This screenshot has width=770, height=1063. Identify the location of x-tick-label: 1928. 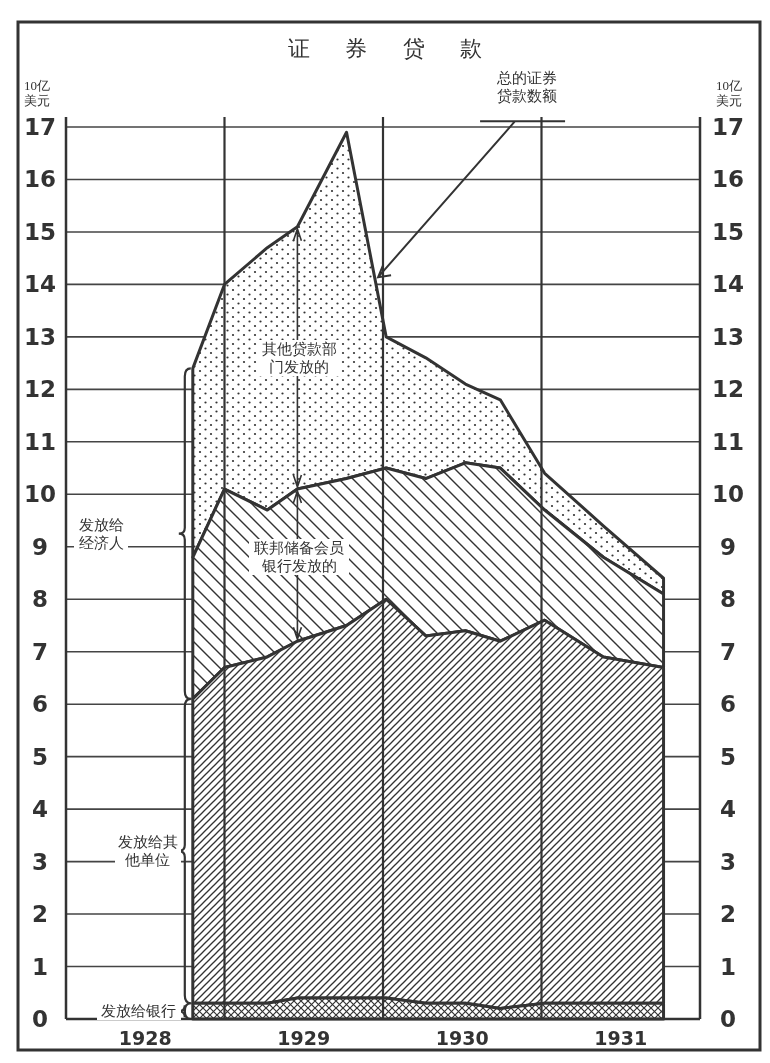
(145, 1038).